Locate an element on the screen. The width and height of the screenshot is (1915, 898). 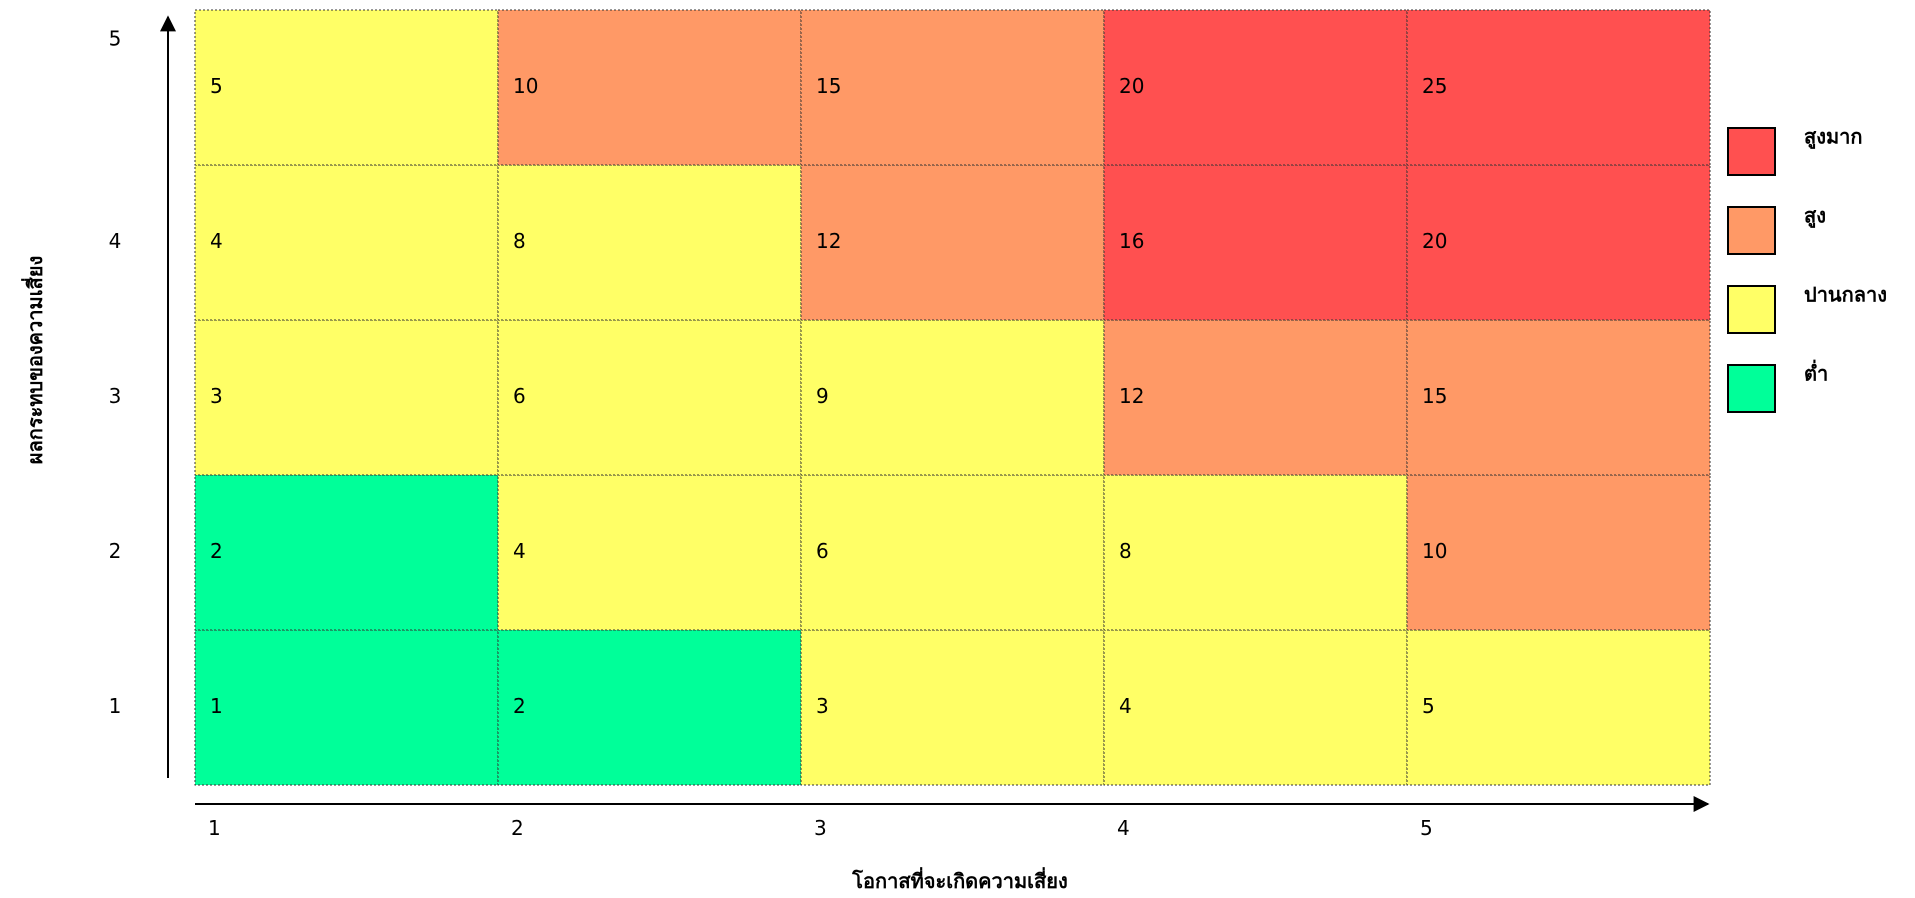
x-axis-title: โอกาสที่จะเกิดความเสี่ยง is located at coordinates (959, 879).